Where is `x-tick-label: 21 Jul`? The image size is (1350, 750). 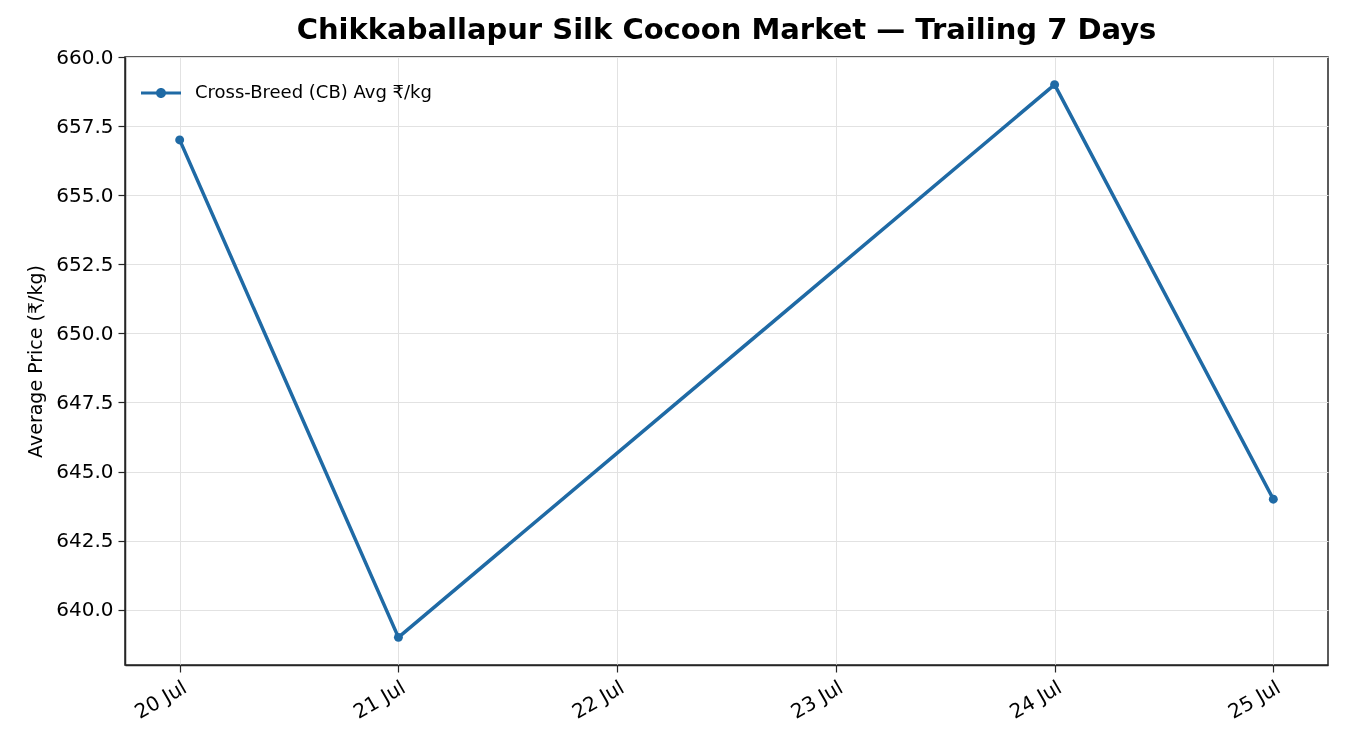 x-tick-label: 21 Jul is located at coordinates (379, 699).